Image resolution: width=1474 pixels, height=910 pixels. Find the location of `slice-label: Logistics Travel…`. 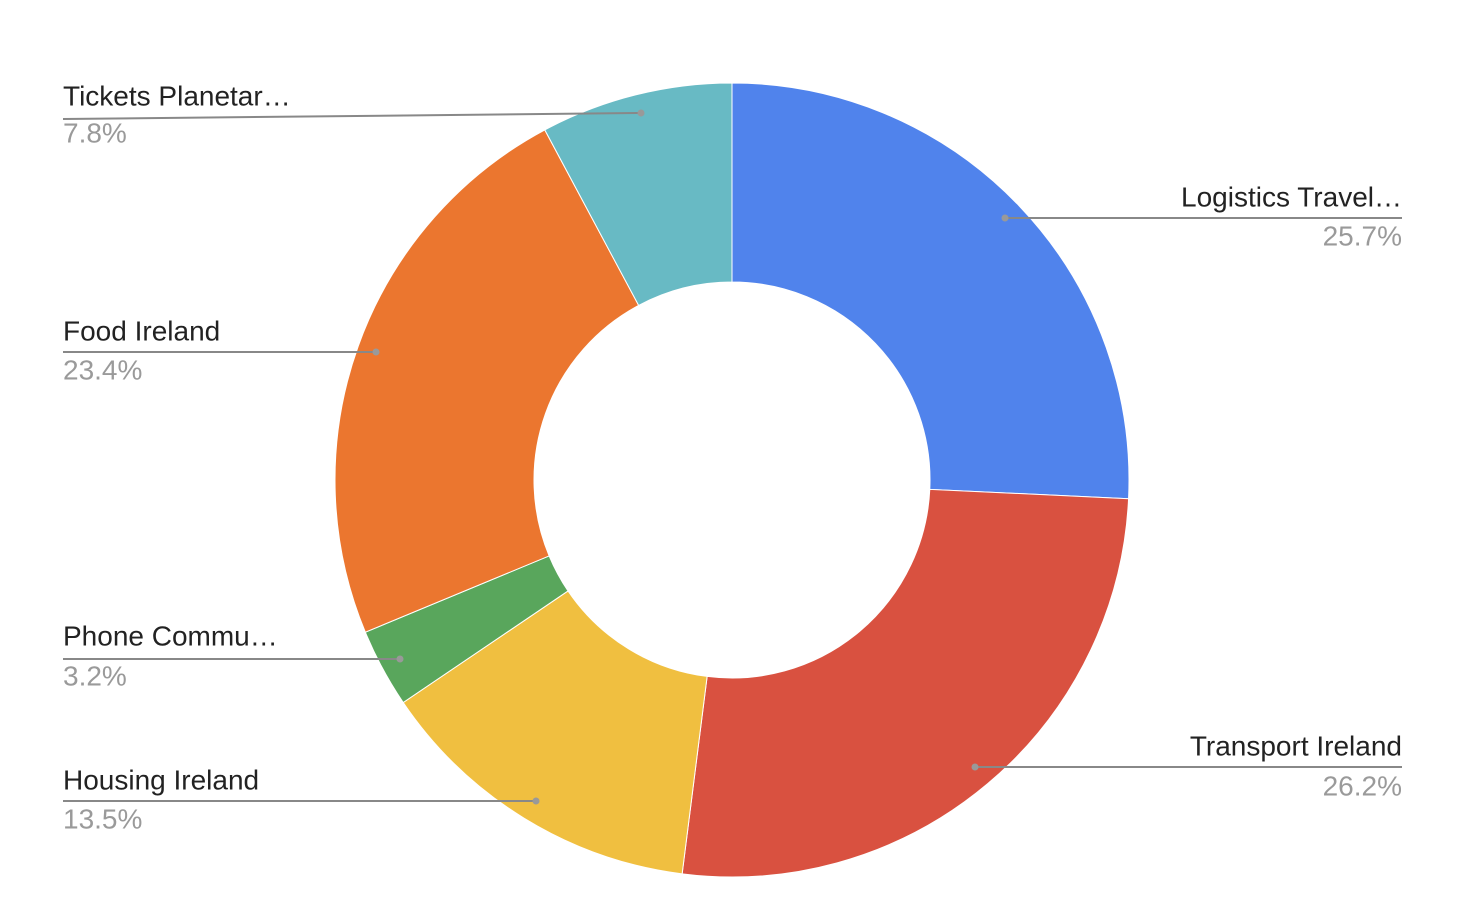

slice-label: Logistics Travel… is located at coordinates (1291, 196).